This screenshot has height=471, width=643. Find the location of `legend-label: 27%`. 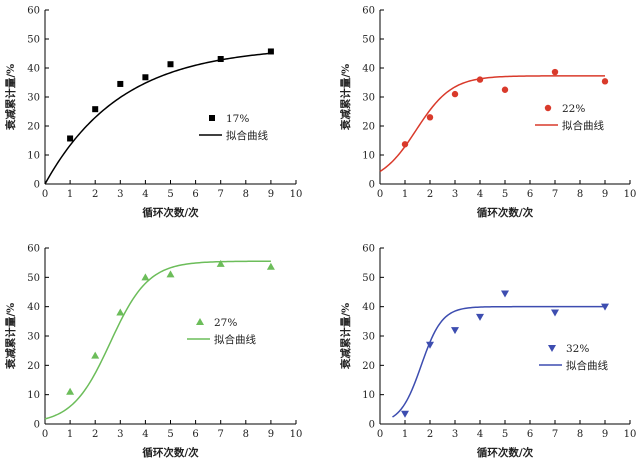

legend-label: 27% is located at coordinates (225, 323).